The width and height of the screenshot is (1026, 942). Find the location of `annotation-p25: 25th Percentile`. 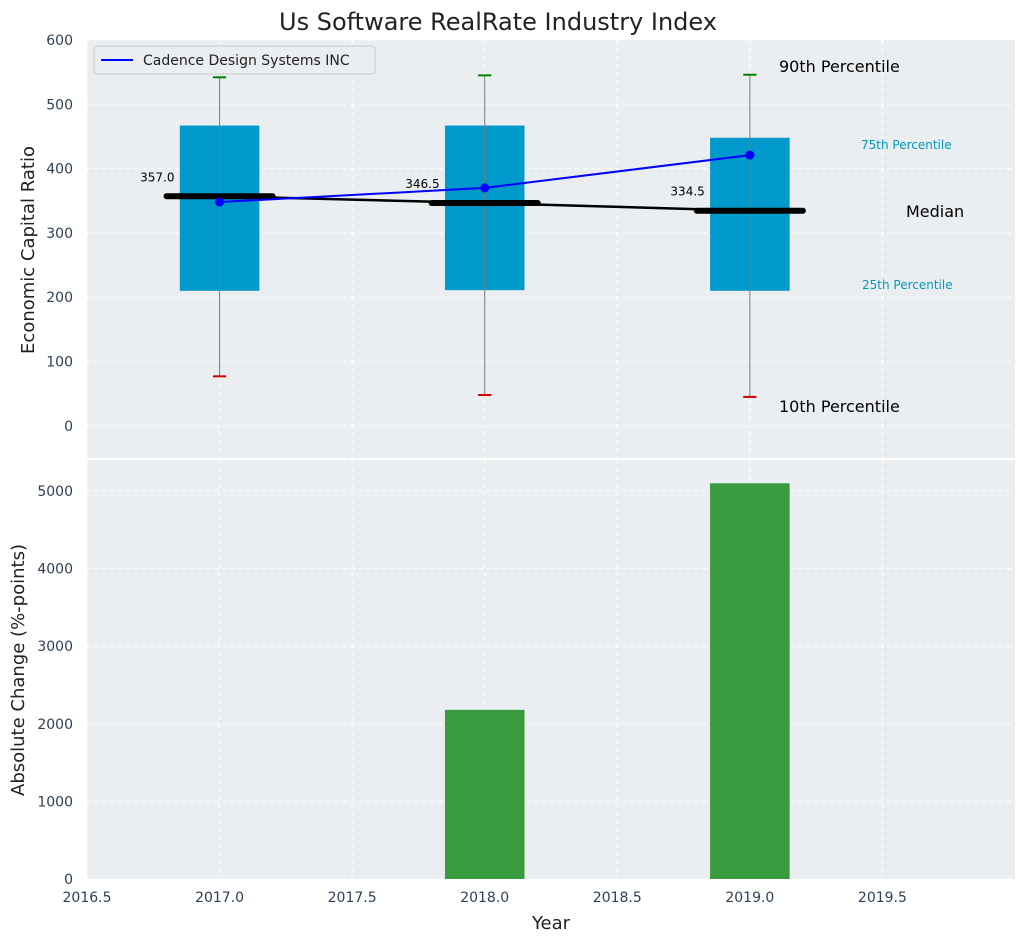

annotation-p25: 25th Percentile is located at coordinates (907, 285).